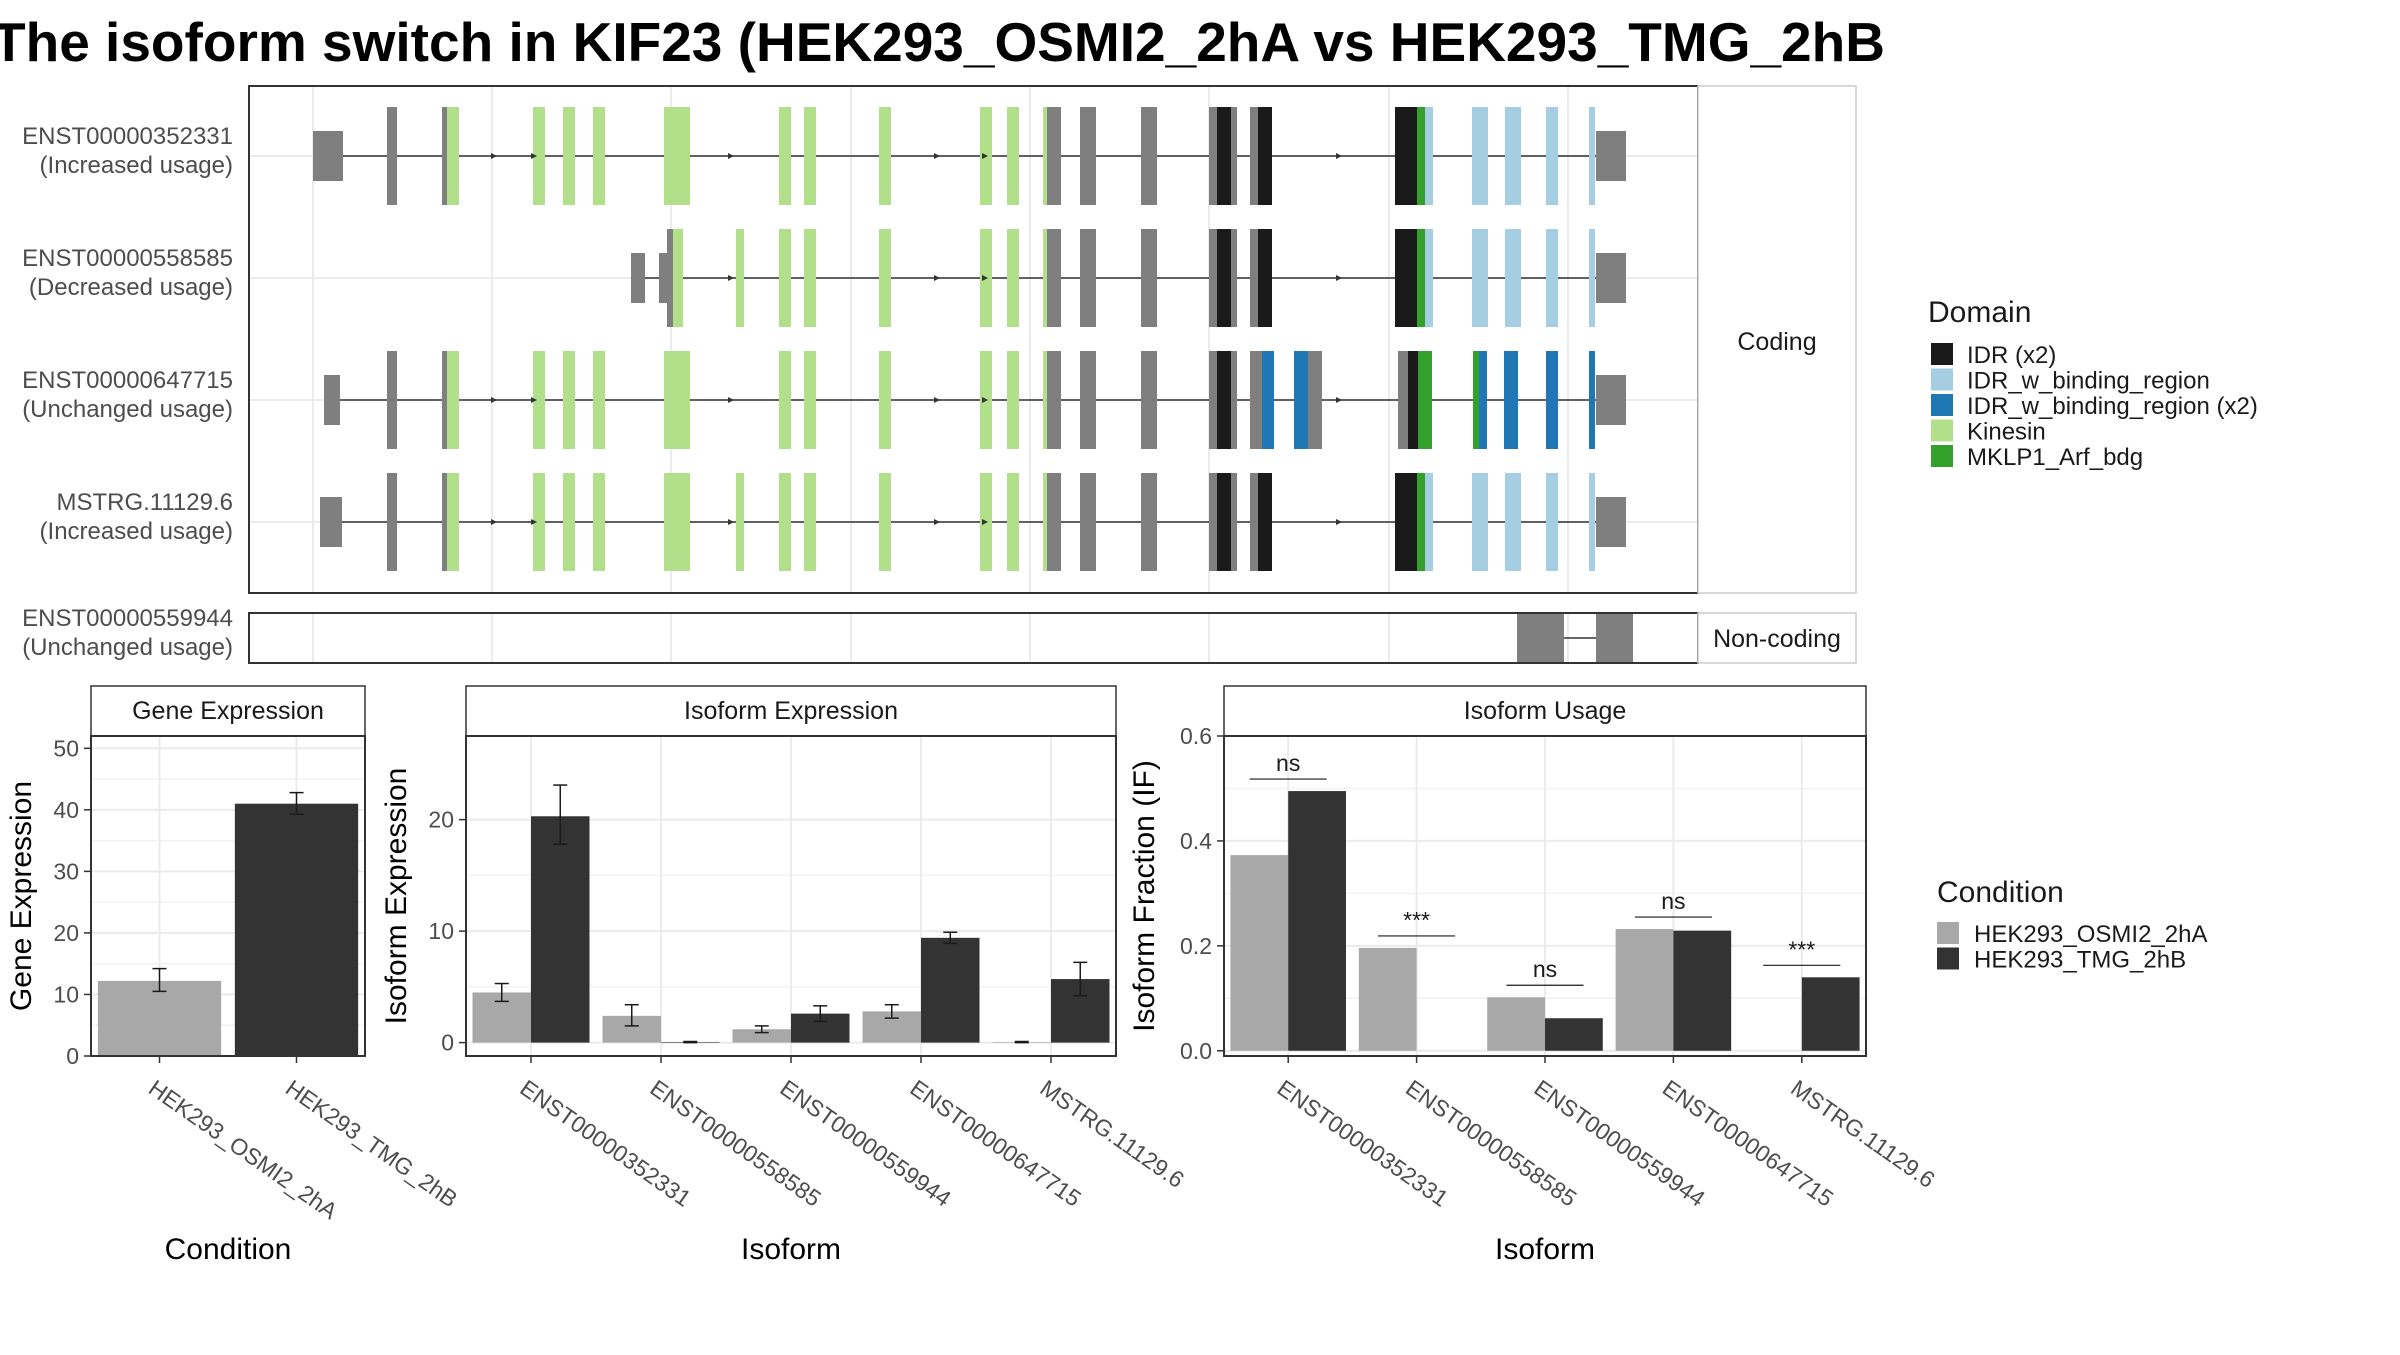 The width and height of the screenshot is (2400, 1355). I want to click on y-axis-title: Isoform Expression, so click(396, 896).